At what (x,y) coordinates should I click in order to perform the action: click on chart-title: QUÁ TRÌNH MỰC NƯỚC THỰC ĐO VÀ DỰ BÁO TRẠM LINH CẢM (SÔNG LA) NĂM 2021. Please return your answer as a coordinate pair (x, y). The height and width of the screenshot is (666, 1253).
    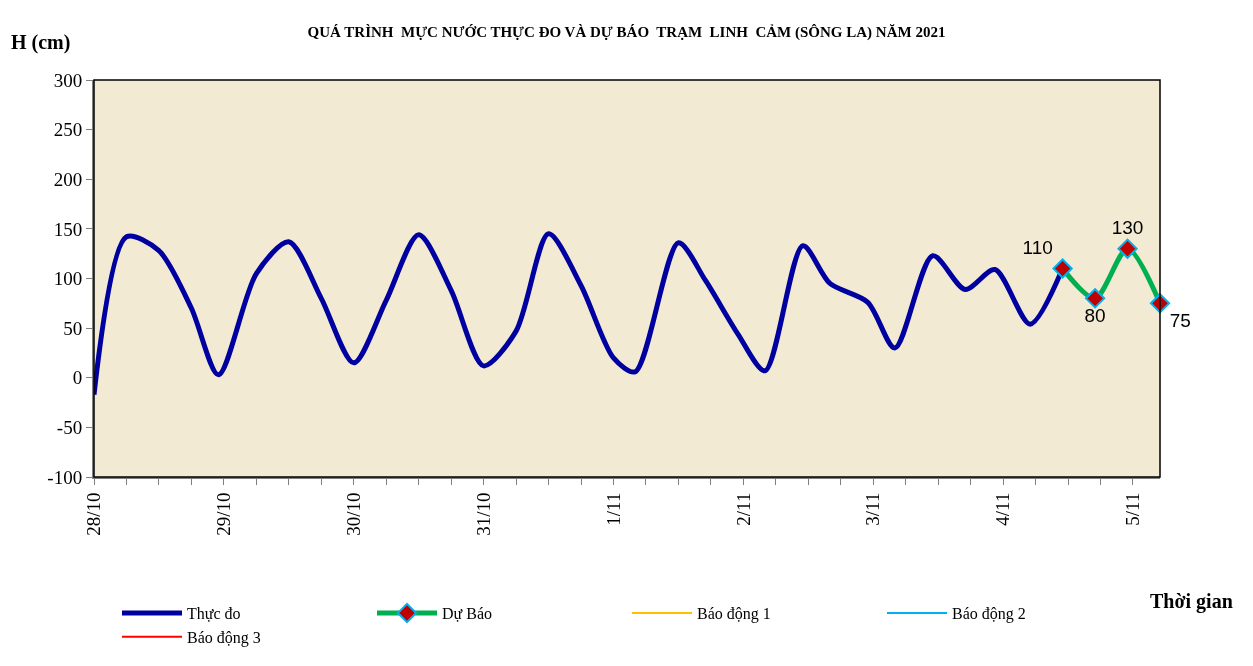
    Looking at the image, I should click on (626, 33).